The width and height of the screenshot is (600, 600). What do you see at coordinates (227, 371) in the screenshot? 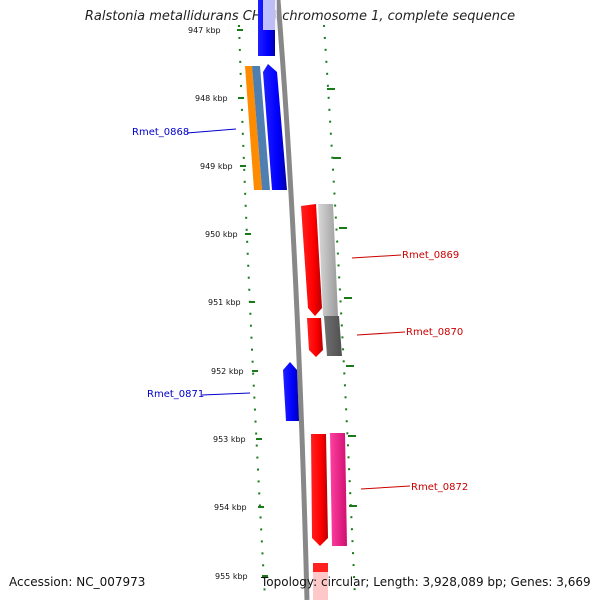
I see `tick-label: 952 kbp` at bounding box center [227, 371].